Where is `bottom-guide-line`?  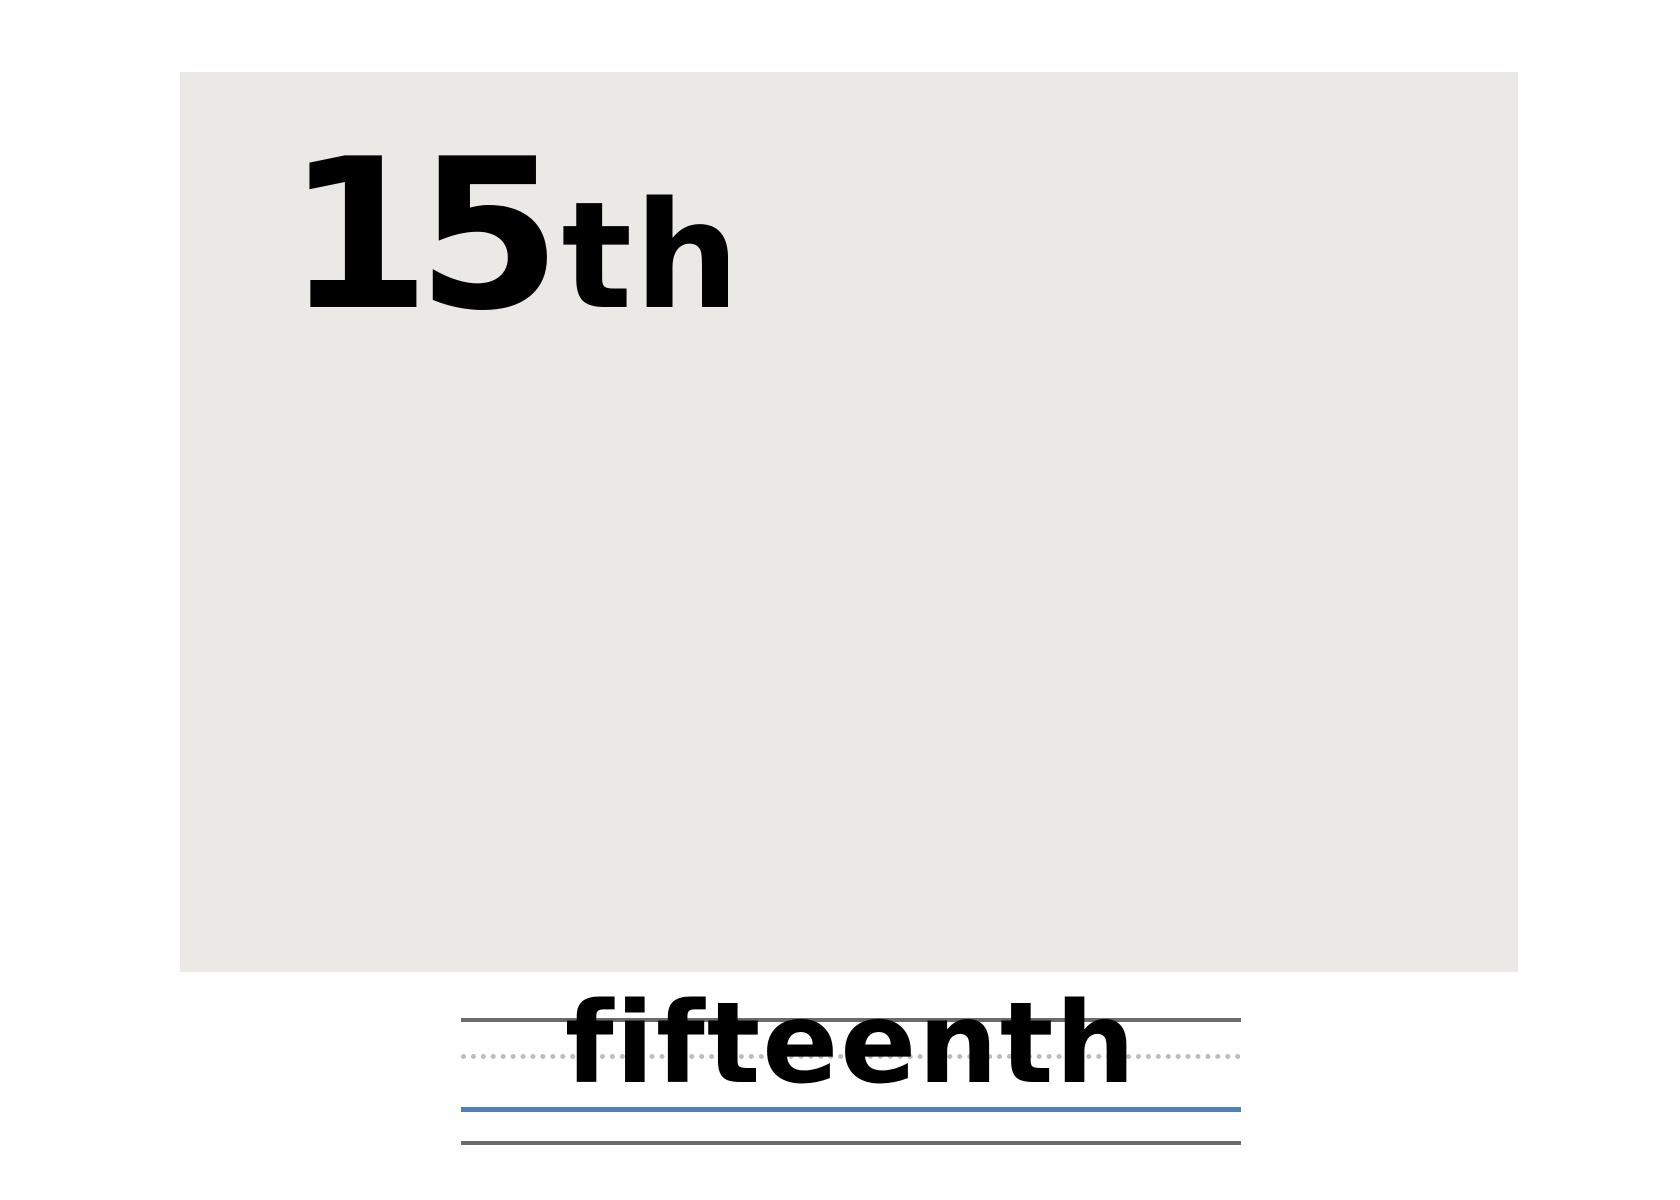 bottom-guide-line is located at coordinates (851, 1143).